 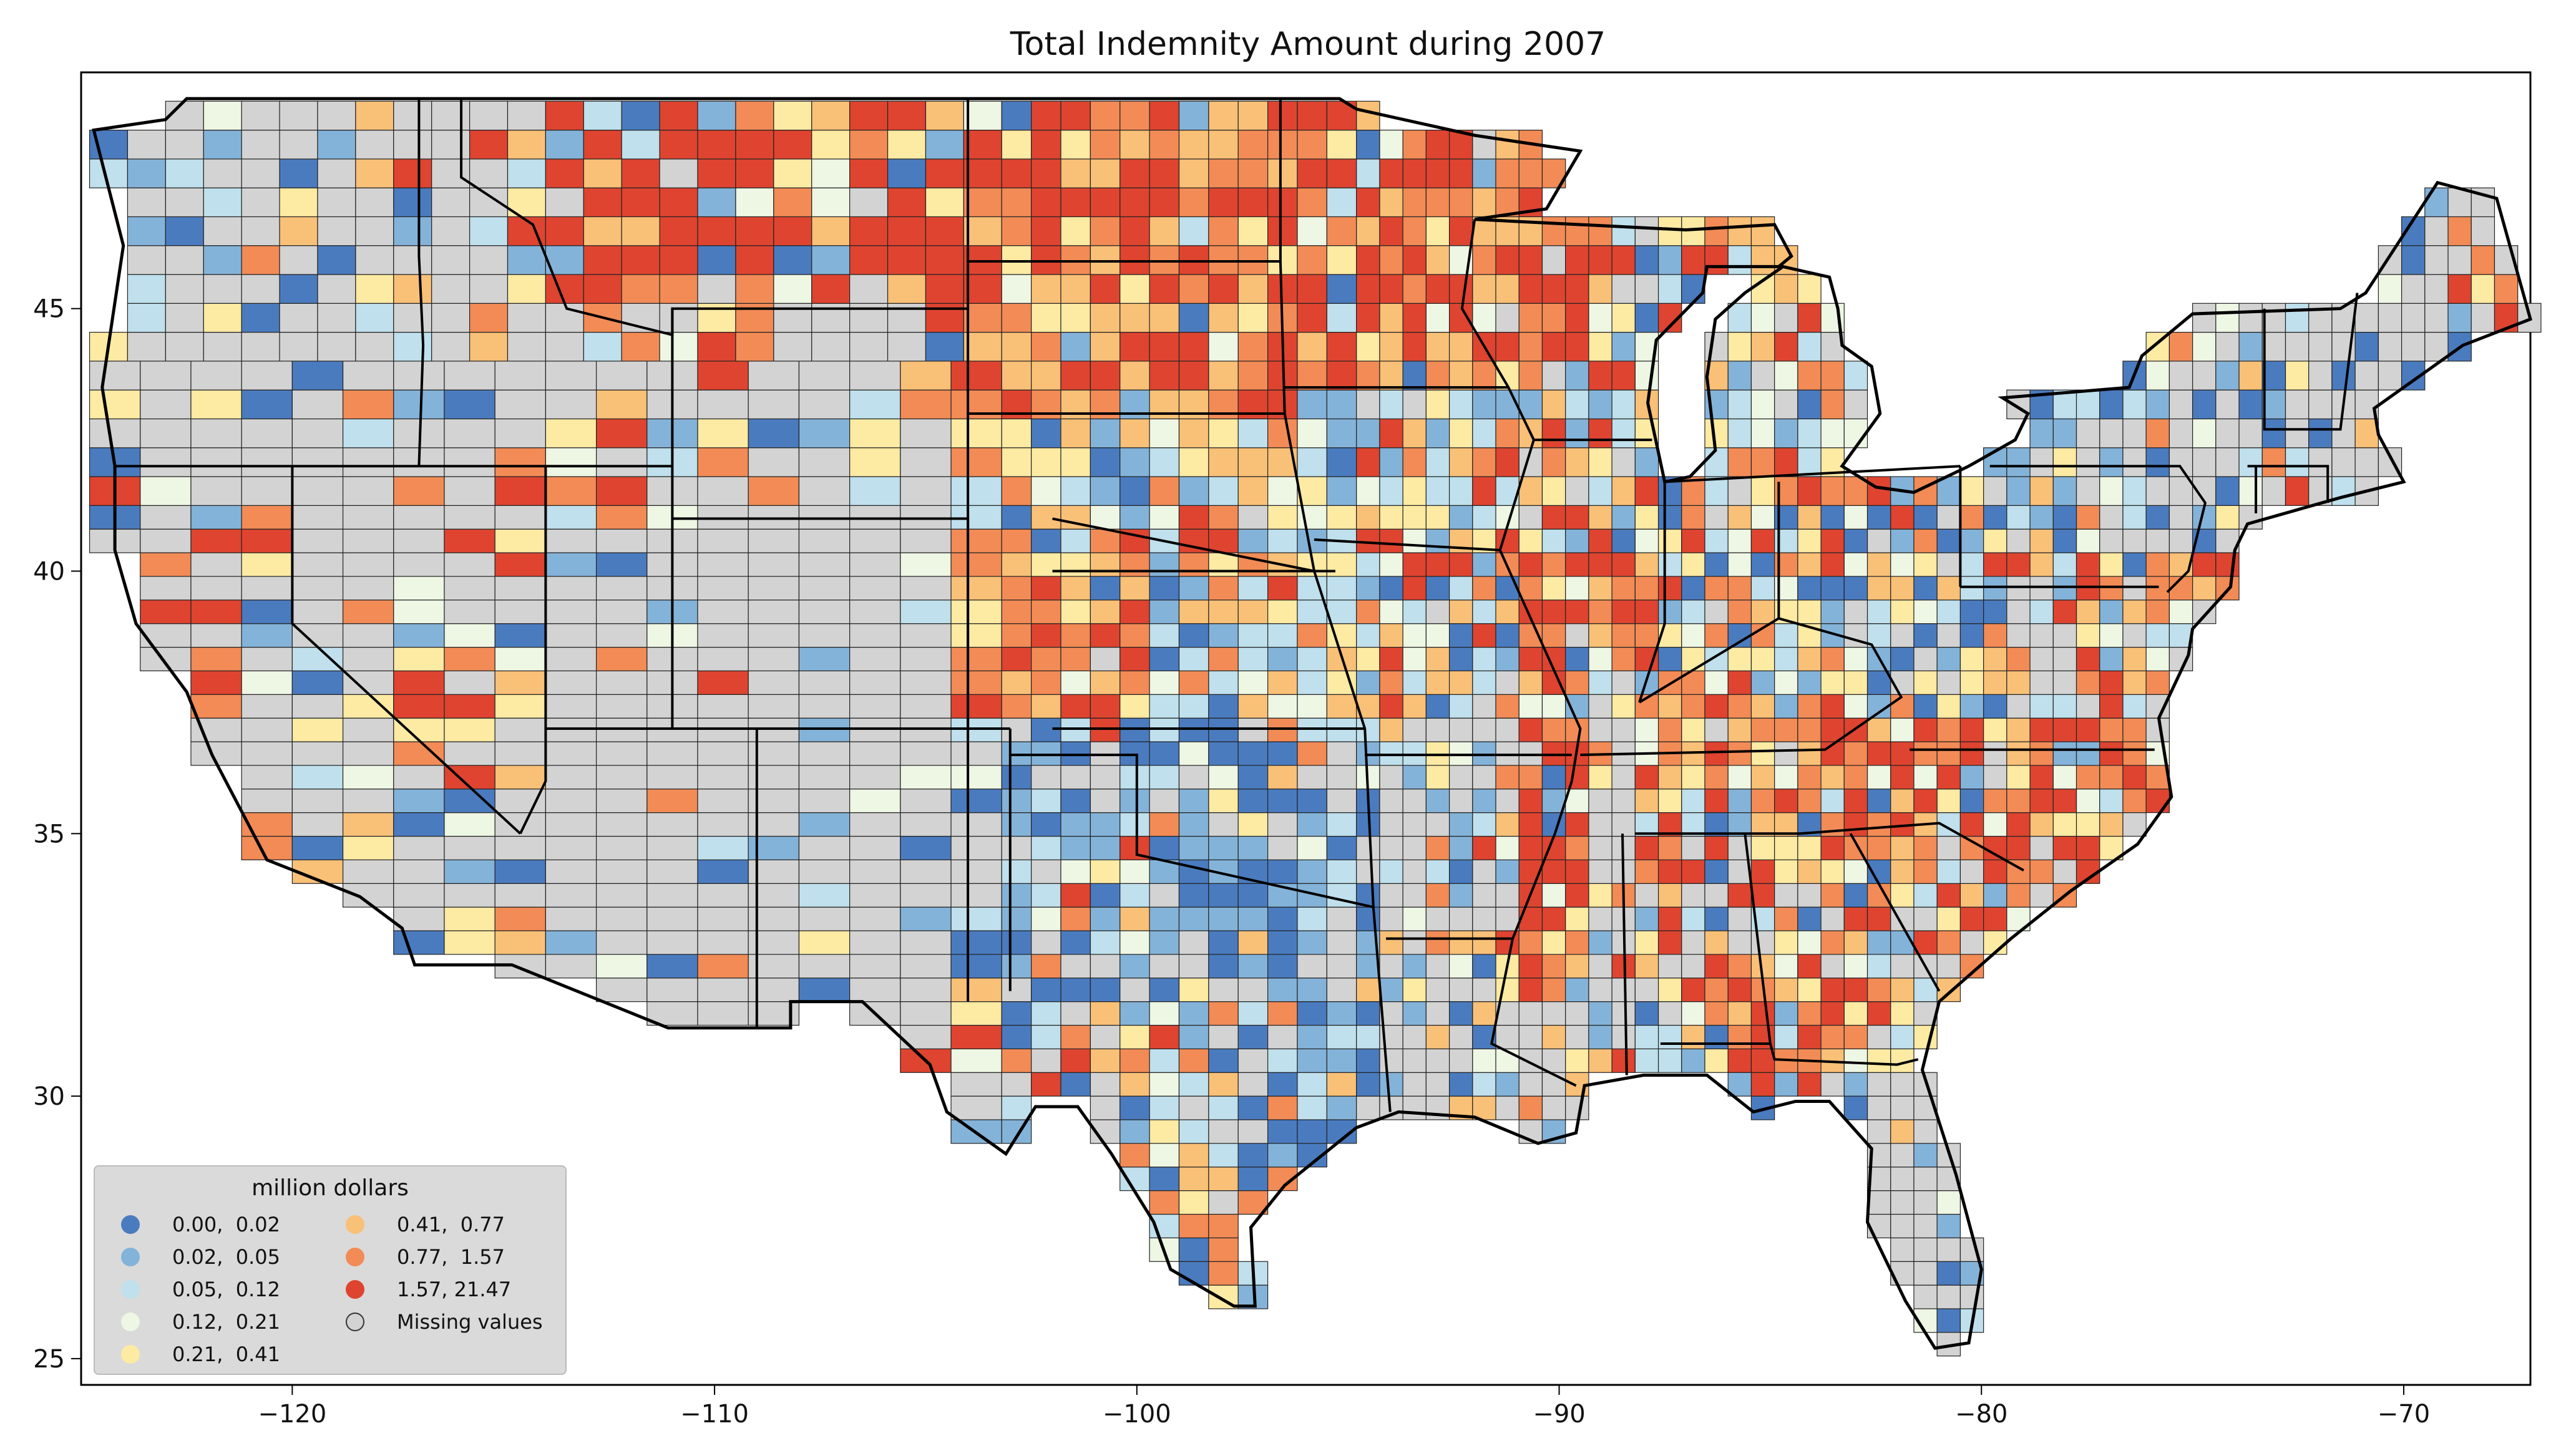 I want to click on legend-label: 0.12, 0.21, so click(x=226, y=1322).